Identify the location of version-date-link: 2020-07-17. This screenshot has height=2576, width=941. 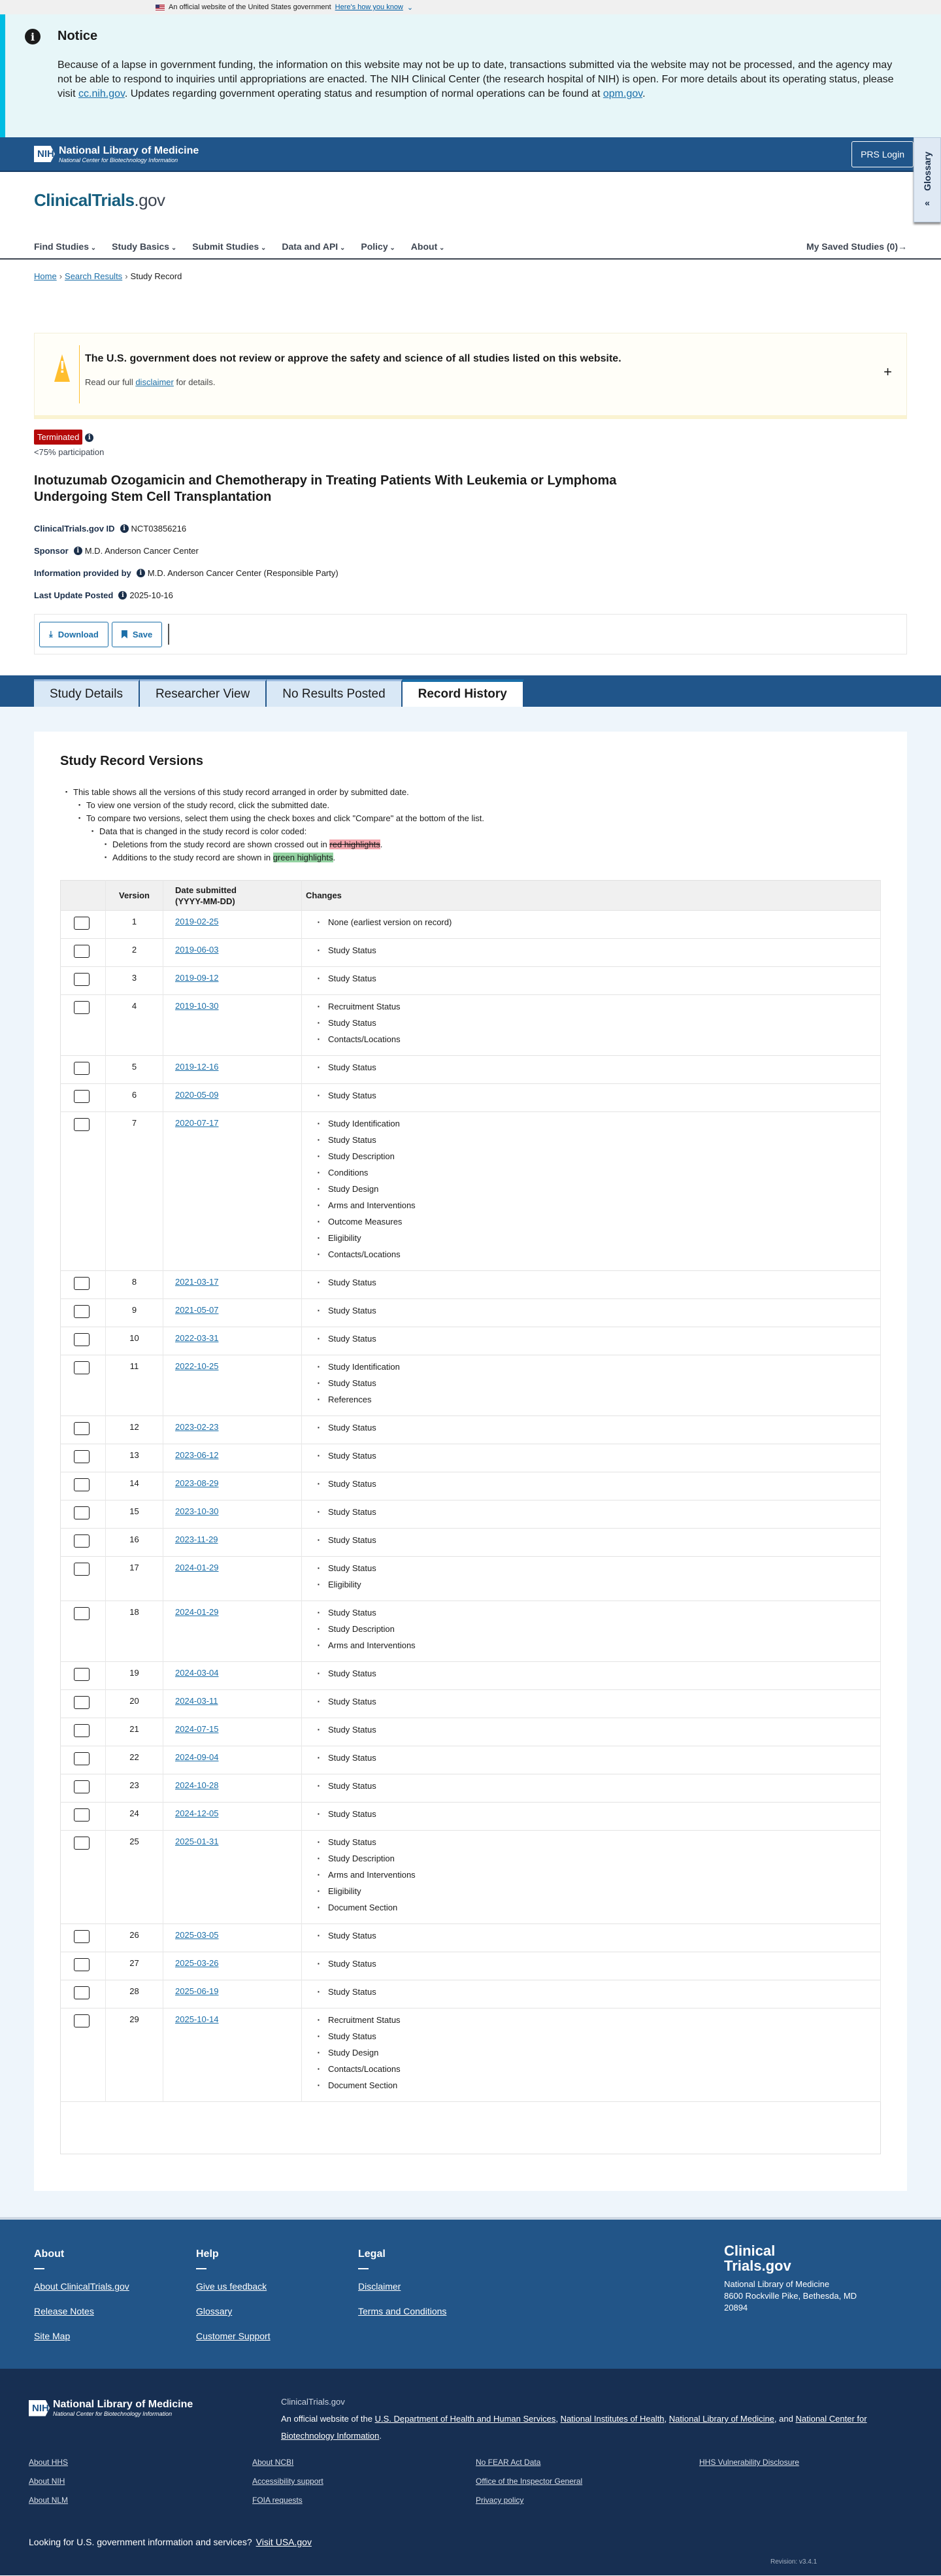
(197, 1123).